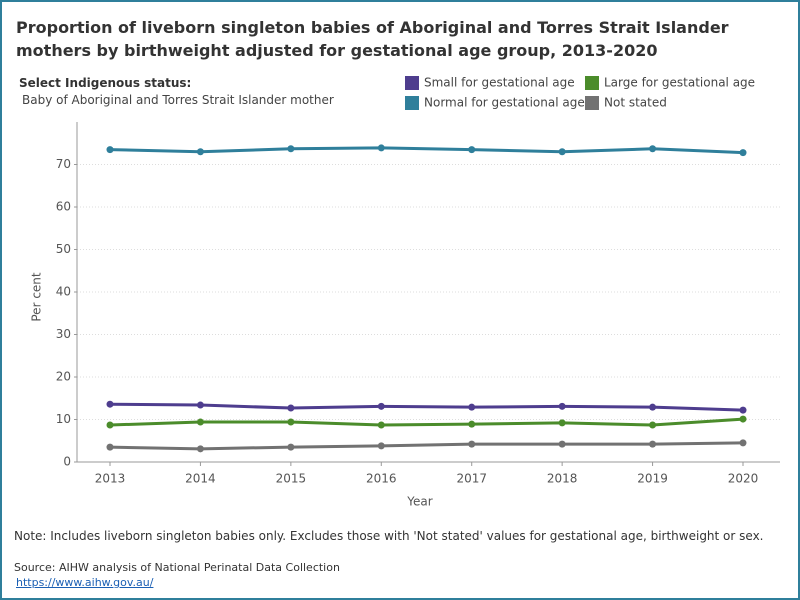  What do you see at coordinates (635, 103) in the screenshot?
I see `legend-label: Not stated` at bounding box center [635, 103].